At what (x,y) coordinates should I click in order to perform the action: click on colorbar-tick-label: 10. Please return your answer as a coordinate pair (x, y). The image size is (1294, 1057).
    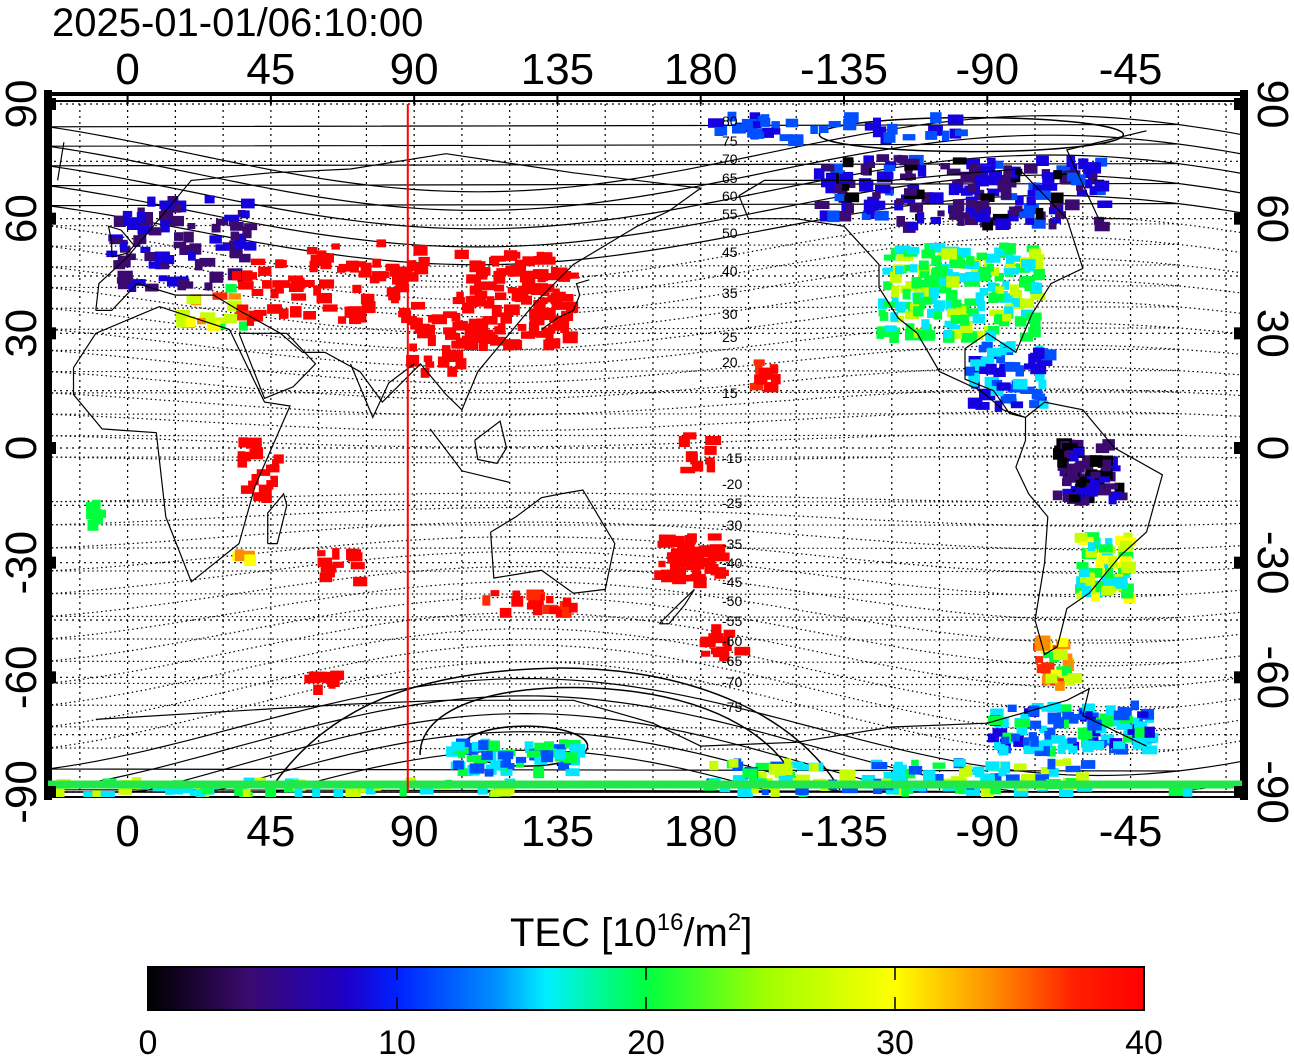
    Looking at the image, I should click on (397, 1040).